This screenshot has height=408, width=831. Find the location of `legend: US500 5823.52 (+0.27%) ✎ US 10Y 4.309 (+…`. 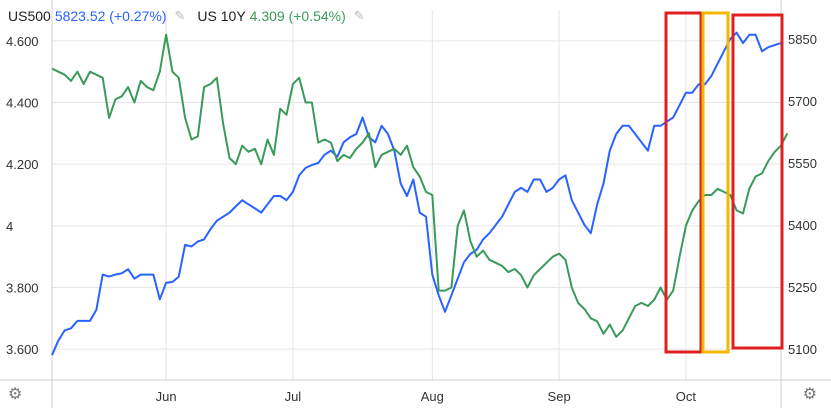

legend: US500 5823.52 (+0.27%) ✎ US 10Y 4.309 (+… is located at coordinates (190, 16).